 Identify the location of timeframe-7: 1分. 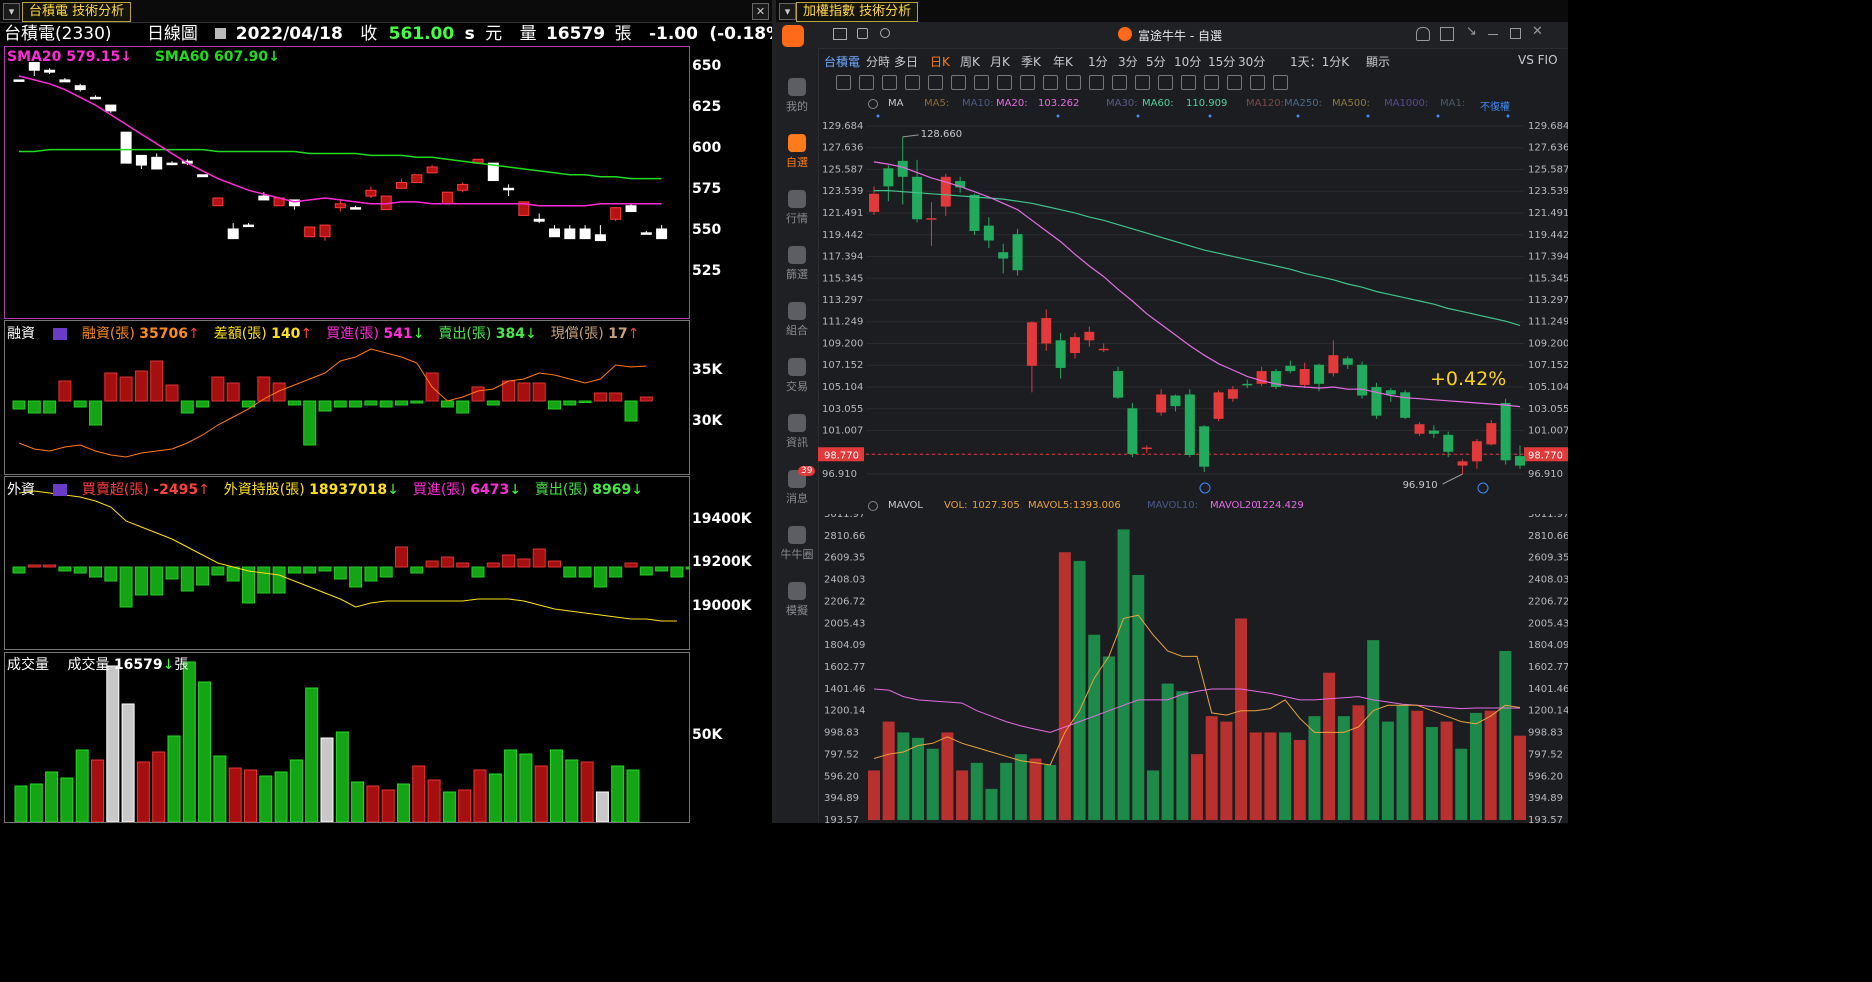
(1098, 62).